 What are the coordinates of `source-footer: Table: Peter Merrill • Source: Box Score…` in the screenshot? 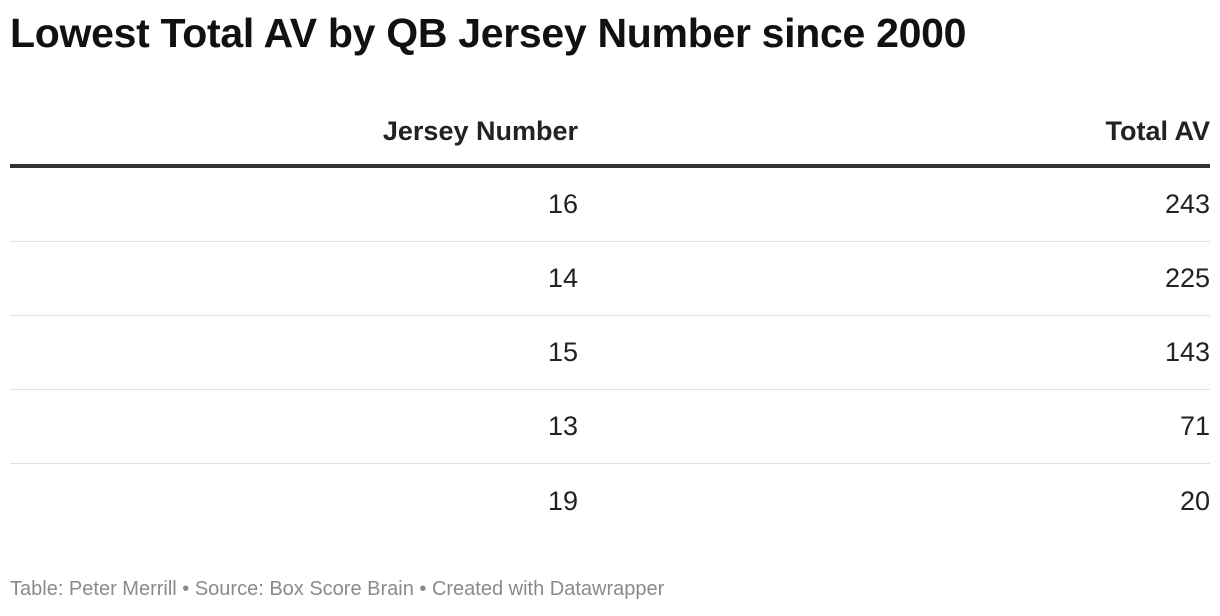 It's located at (337, 589).